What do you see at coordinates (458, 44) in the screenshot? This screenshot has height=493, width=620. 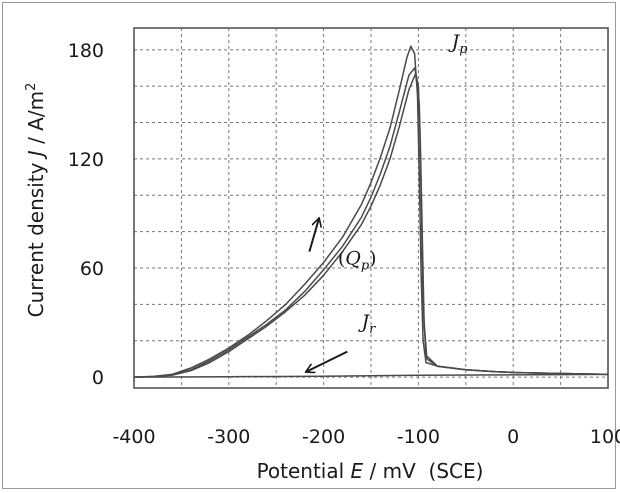 I see `annotation-1: Jp` at bounding box center [458, 44].